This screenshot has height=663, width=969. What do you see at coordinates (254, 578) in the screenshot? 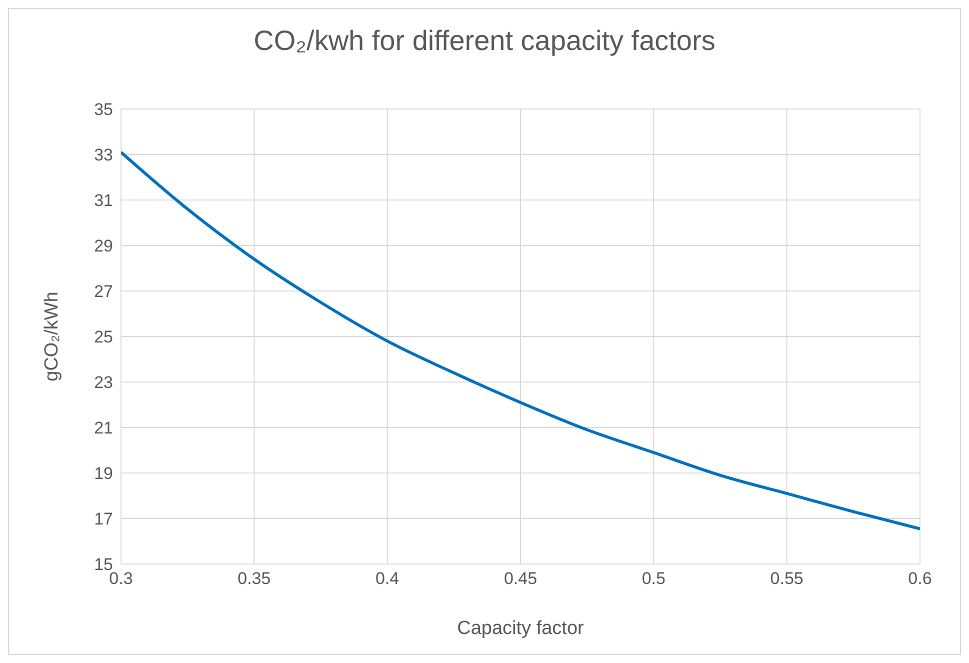
I see `x-tick-label: 0.35` at bounding box center [254, 578].